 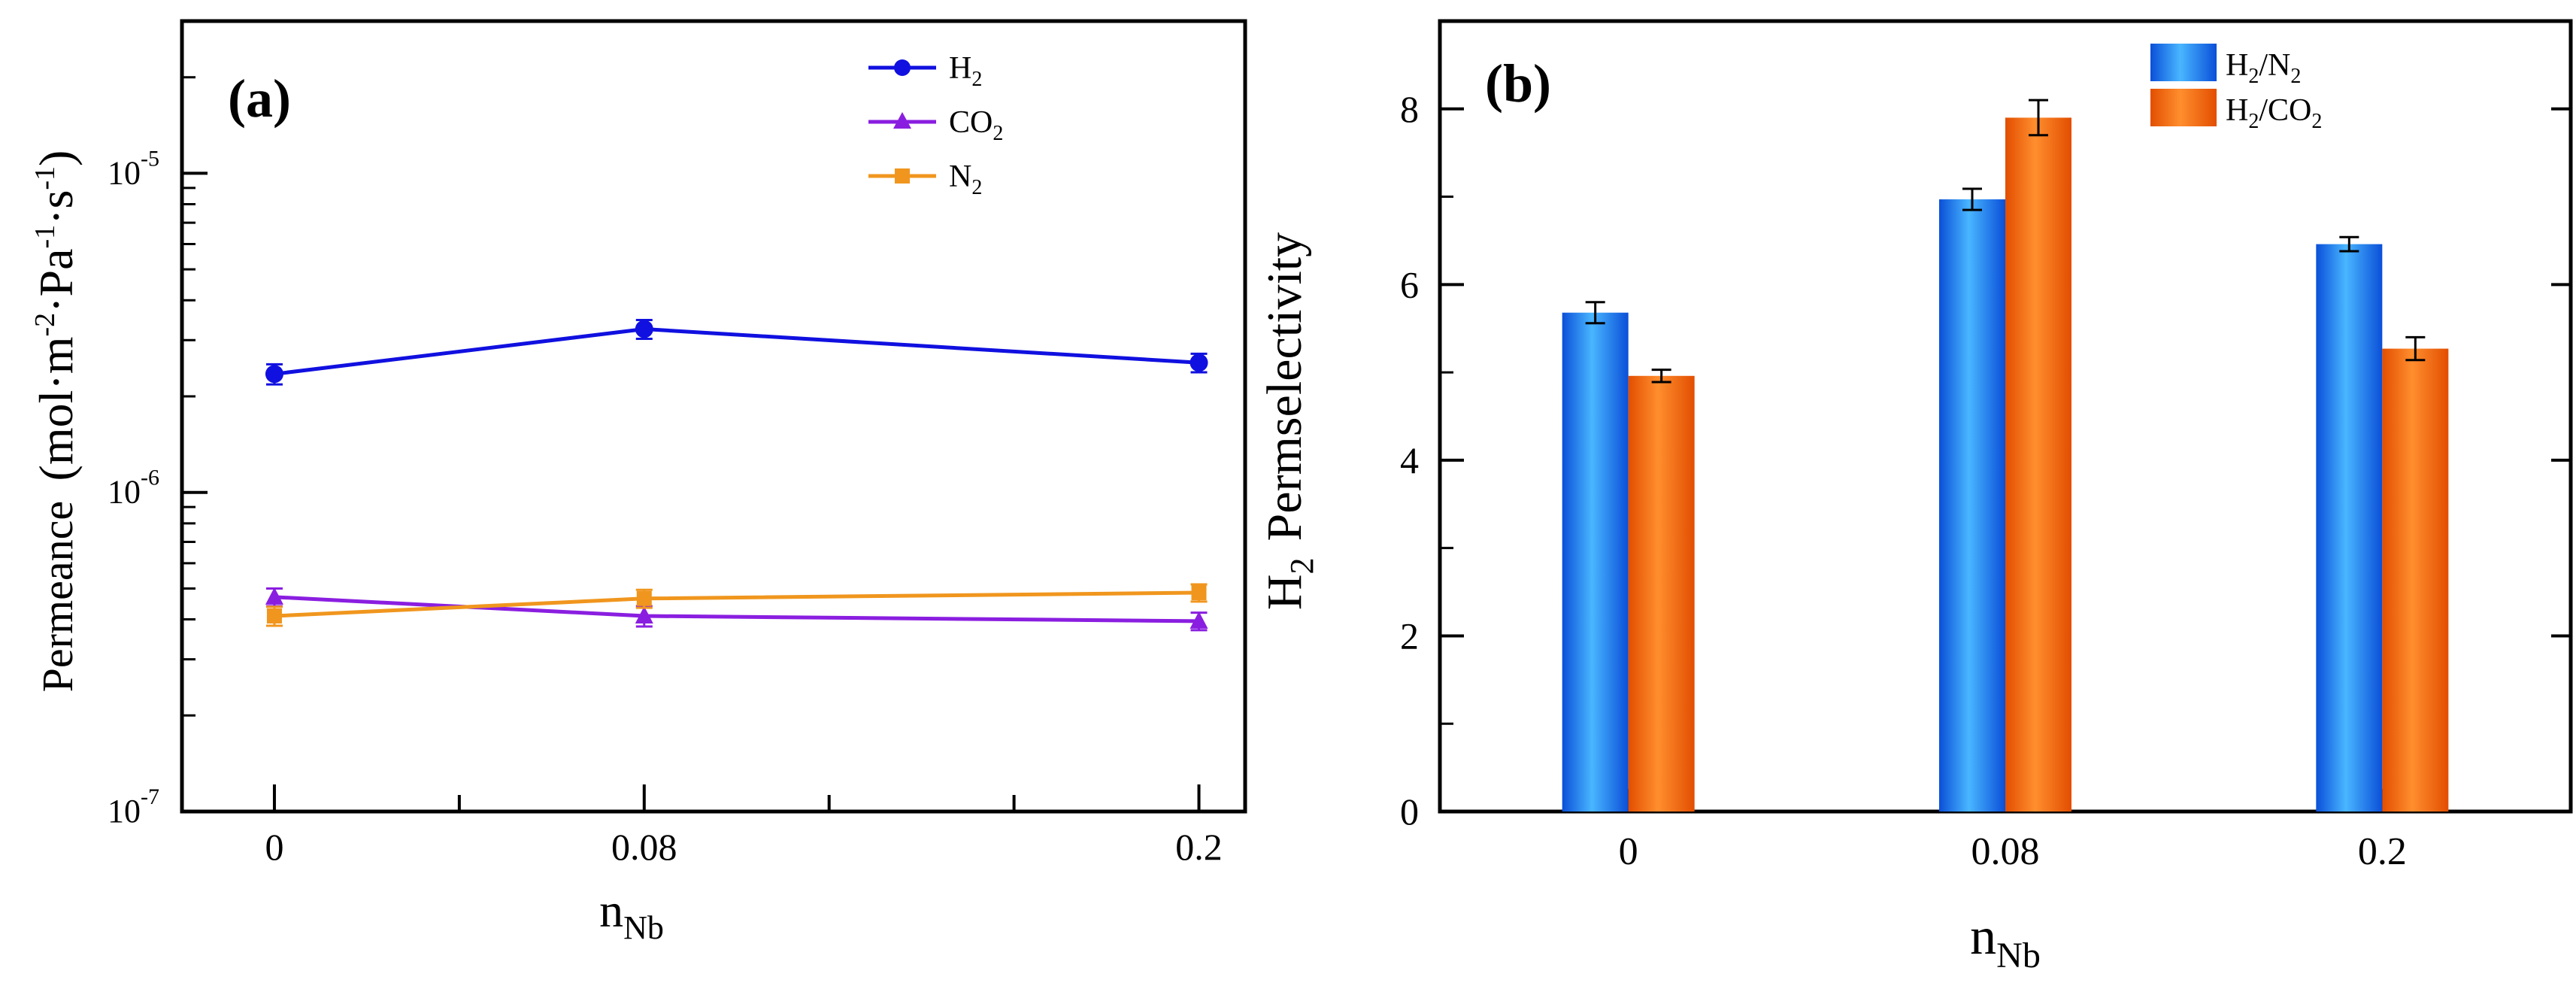 What do you see at coordinates (631, 915) in the screenshot?
I see `panel-a-xlabel: nNb` at bounding box center [631, 915].